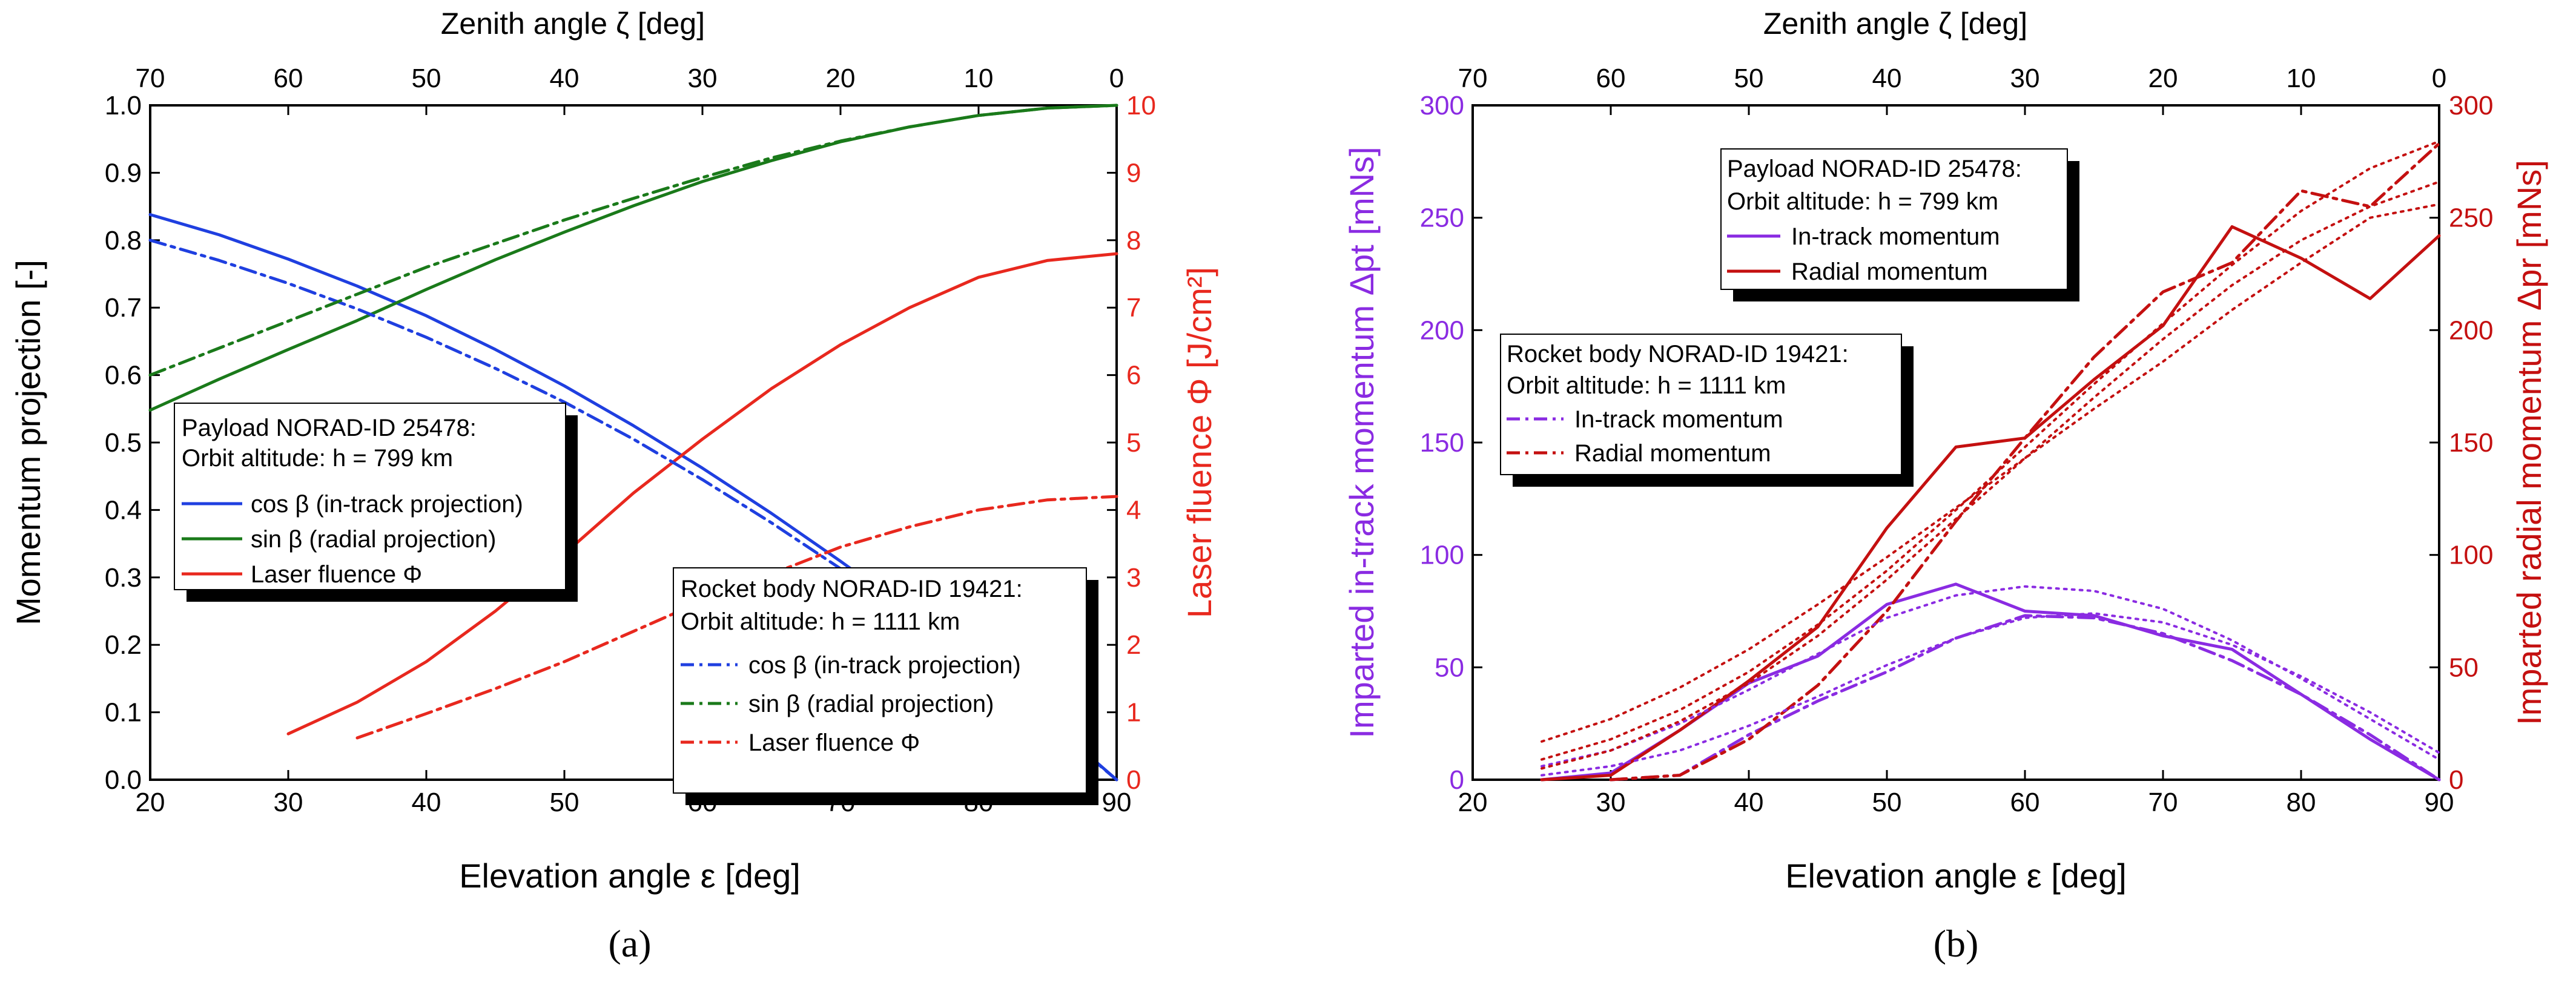 The image size is (2576, 991). What do you see at coordinates (123, 443) in the screenshot?
I see `y-tick-label: 0.5` at bounding box center [123, 443].